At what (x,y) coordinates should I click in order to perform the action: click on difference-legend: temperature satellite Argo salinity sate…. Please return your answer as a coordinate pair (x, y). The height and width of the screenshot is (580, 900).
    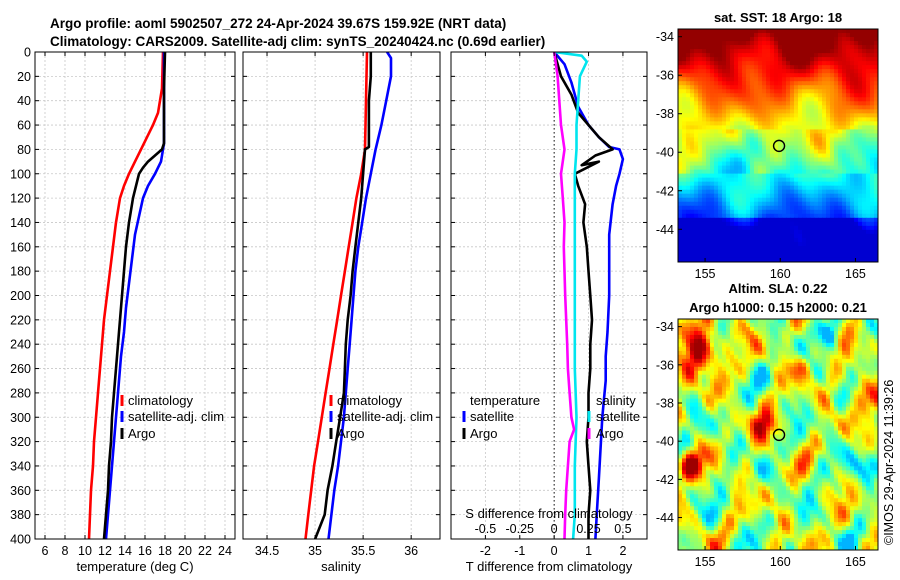
    Looking at the image, I should click on (551, 417).